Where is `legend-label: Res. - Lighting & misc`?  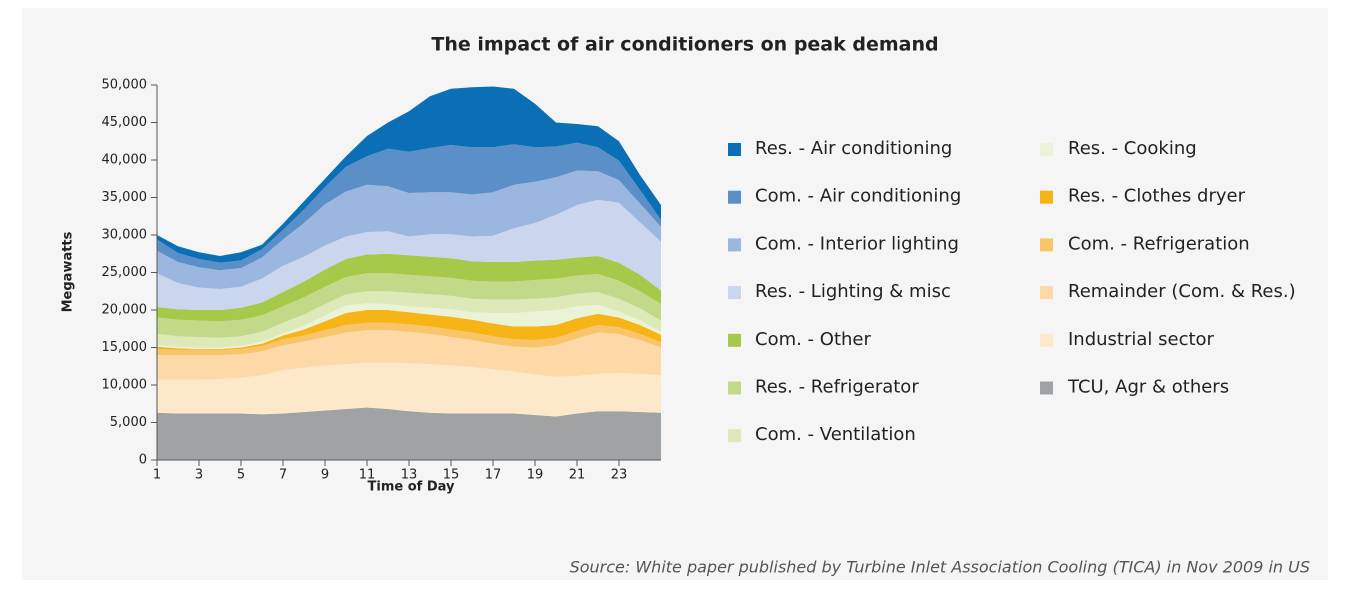 legend-label: Res. - Lighting & misc is located at coordinates (853, 291).